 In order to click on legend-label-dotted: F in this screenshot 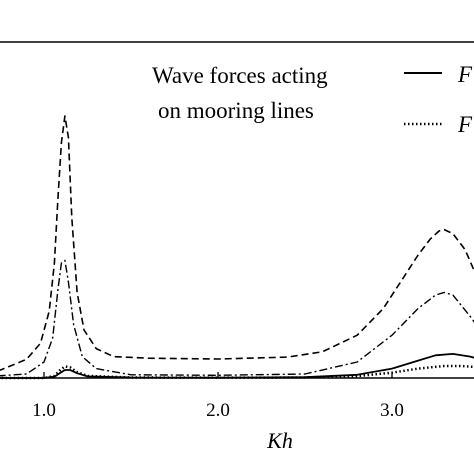, I will do `click(465, 124)`.